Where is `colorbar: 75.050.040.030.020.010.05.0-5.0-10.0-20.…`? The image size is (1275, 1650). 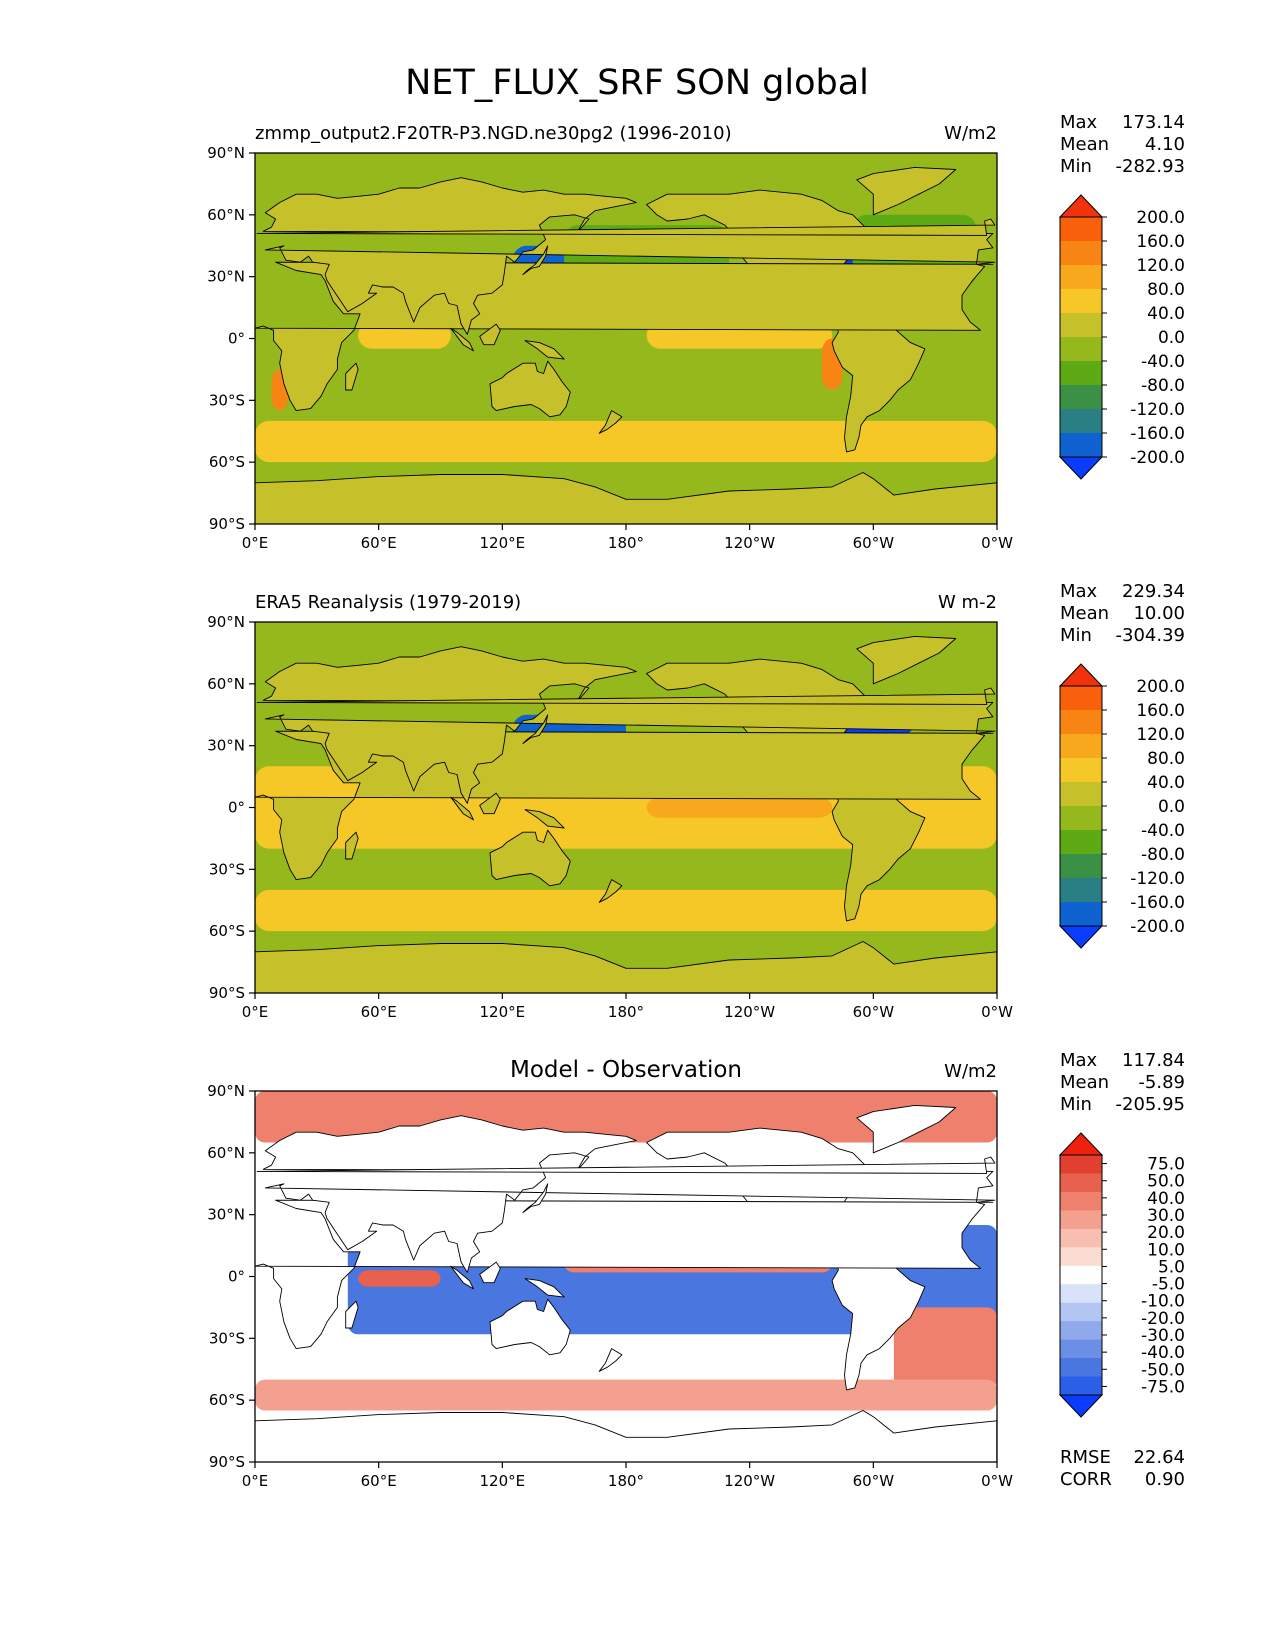 colorbar: 75.050.040.030.020.010.05.0-5.0-10.0-20.… is located at coordinates (1121, 1275).